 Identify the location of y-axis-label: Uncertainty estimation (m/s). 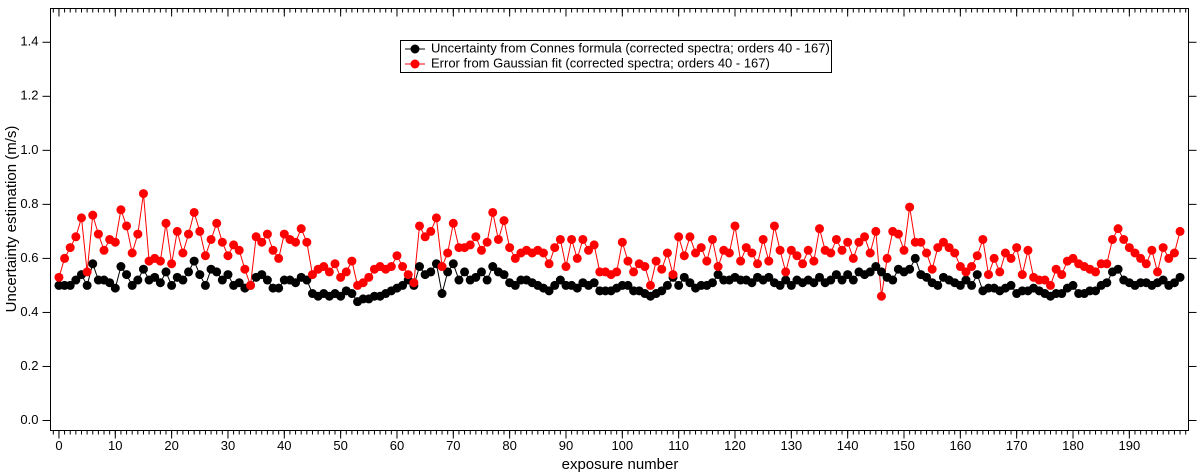
(11, 219).